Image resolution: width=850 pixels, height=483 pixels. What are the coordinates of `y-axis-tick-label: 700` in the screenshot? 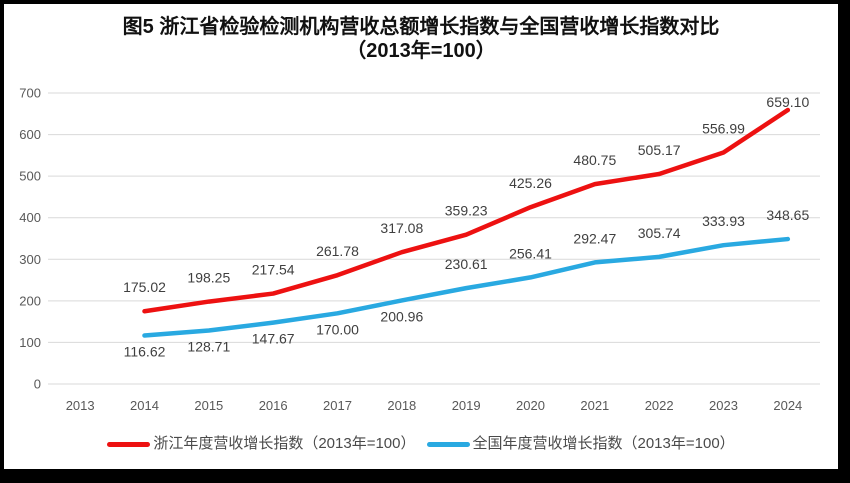 It's located at (30, 93).